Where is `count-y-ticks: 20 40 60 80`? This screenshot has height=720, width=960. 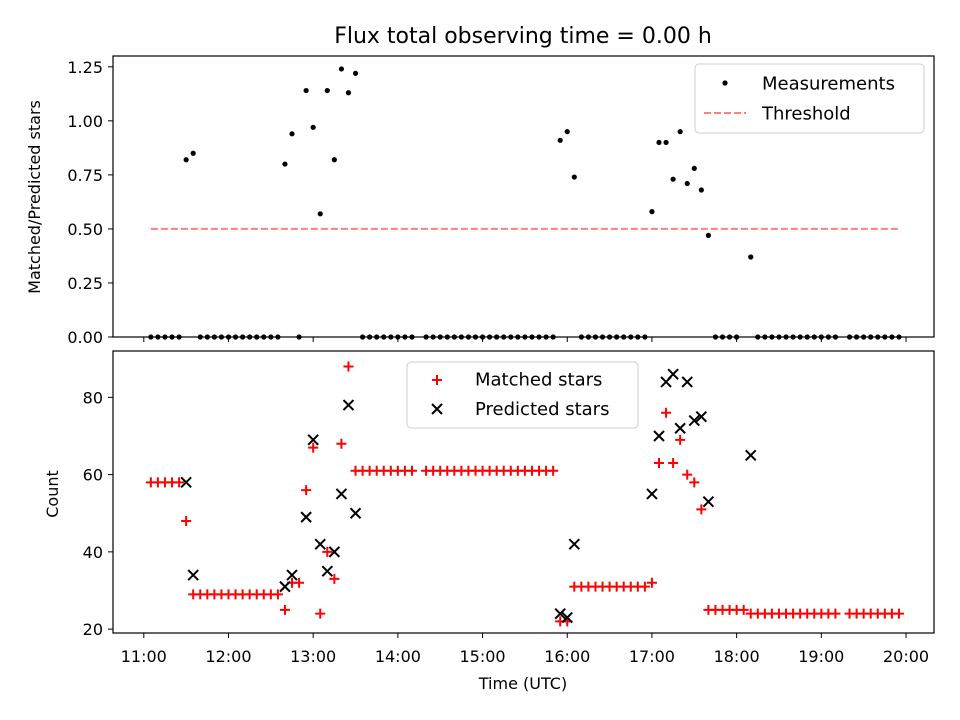
count-y-ticks: 20 40 60 80 is located at coordinates (98, 513).